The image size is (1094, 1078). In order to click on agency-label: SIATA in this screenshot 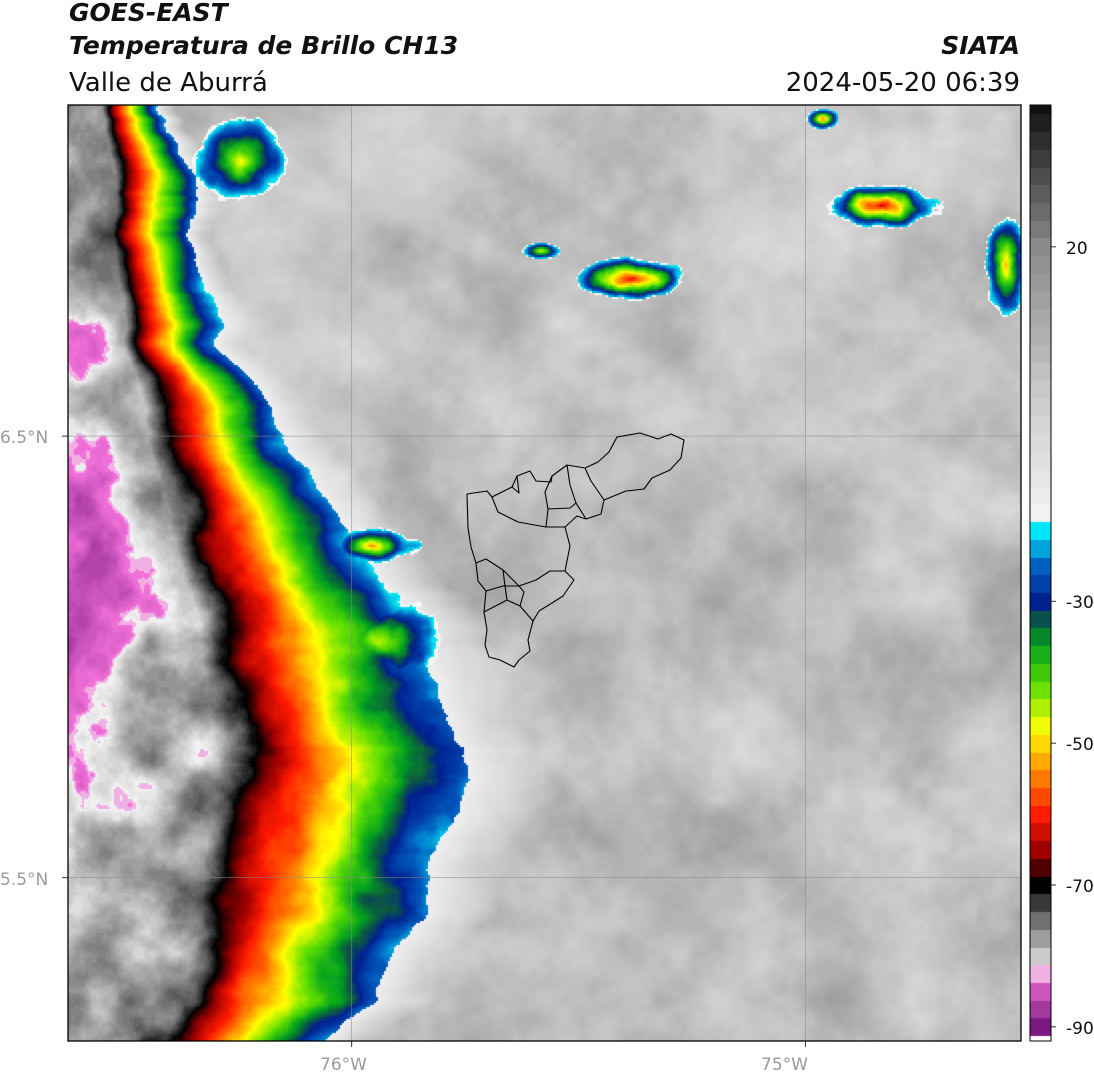, I will do `click(980, 45)`.